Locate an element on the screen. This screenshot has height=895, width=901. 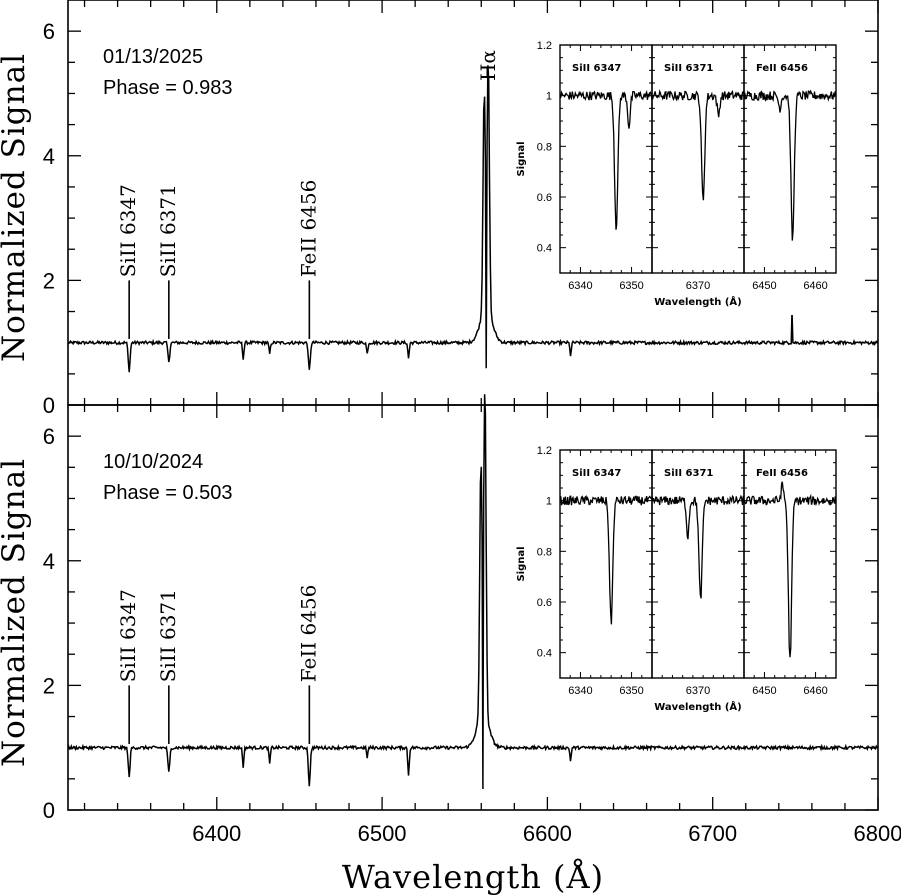
x-tick-label: 6800 is located at coordinates (877, 833).